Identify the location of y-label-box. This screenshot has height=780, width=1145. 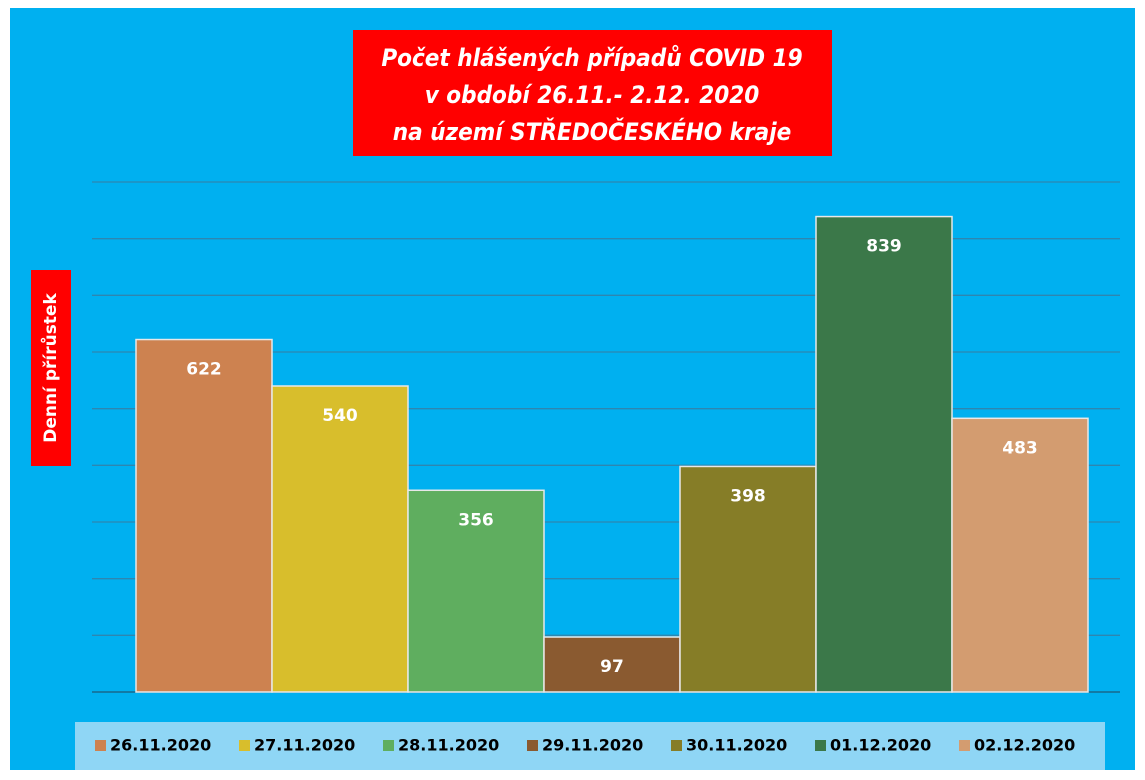
(51, 368).